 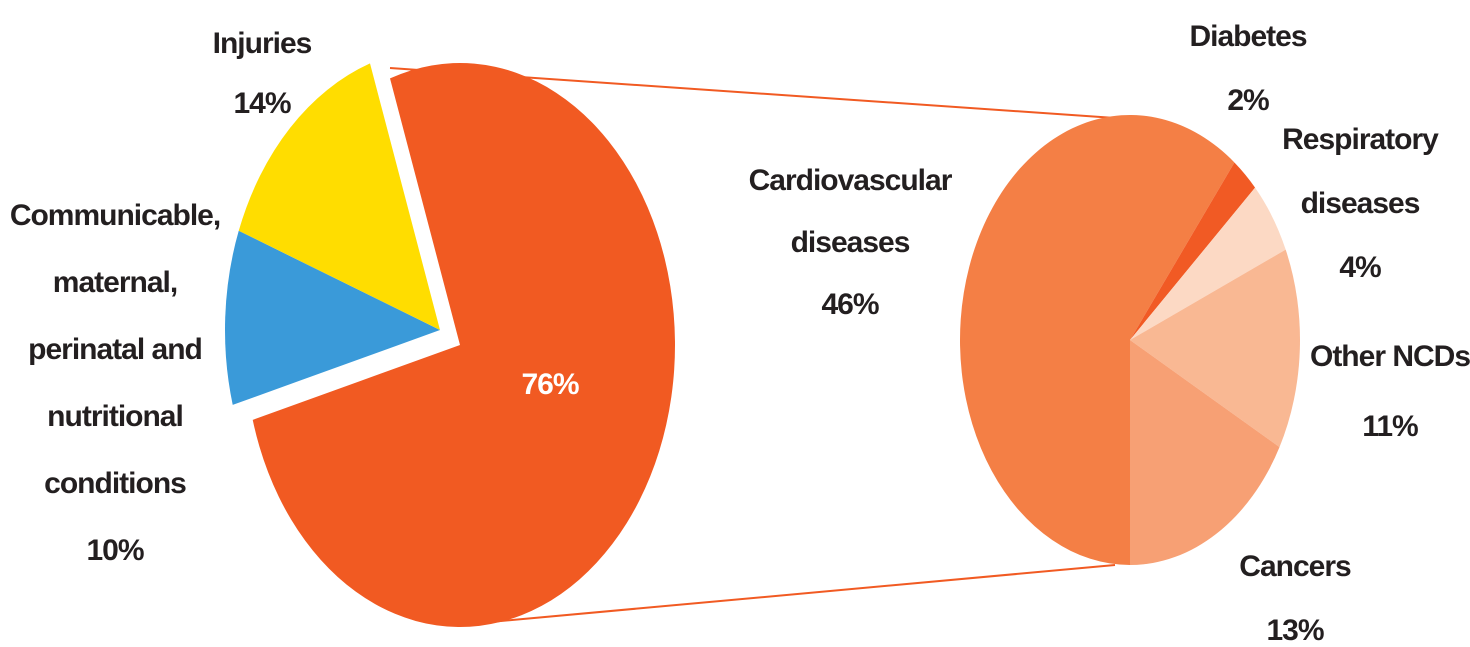 What do you see at coordinates (1360, 171) in the screenshot?
I see `category-label: Respiratory diseases` at bounding box center [1360, 171].